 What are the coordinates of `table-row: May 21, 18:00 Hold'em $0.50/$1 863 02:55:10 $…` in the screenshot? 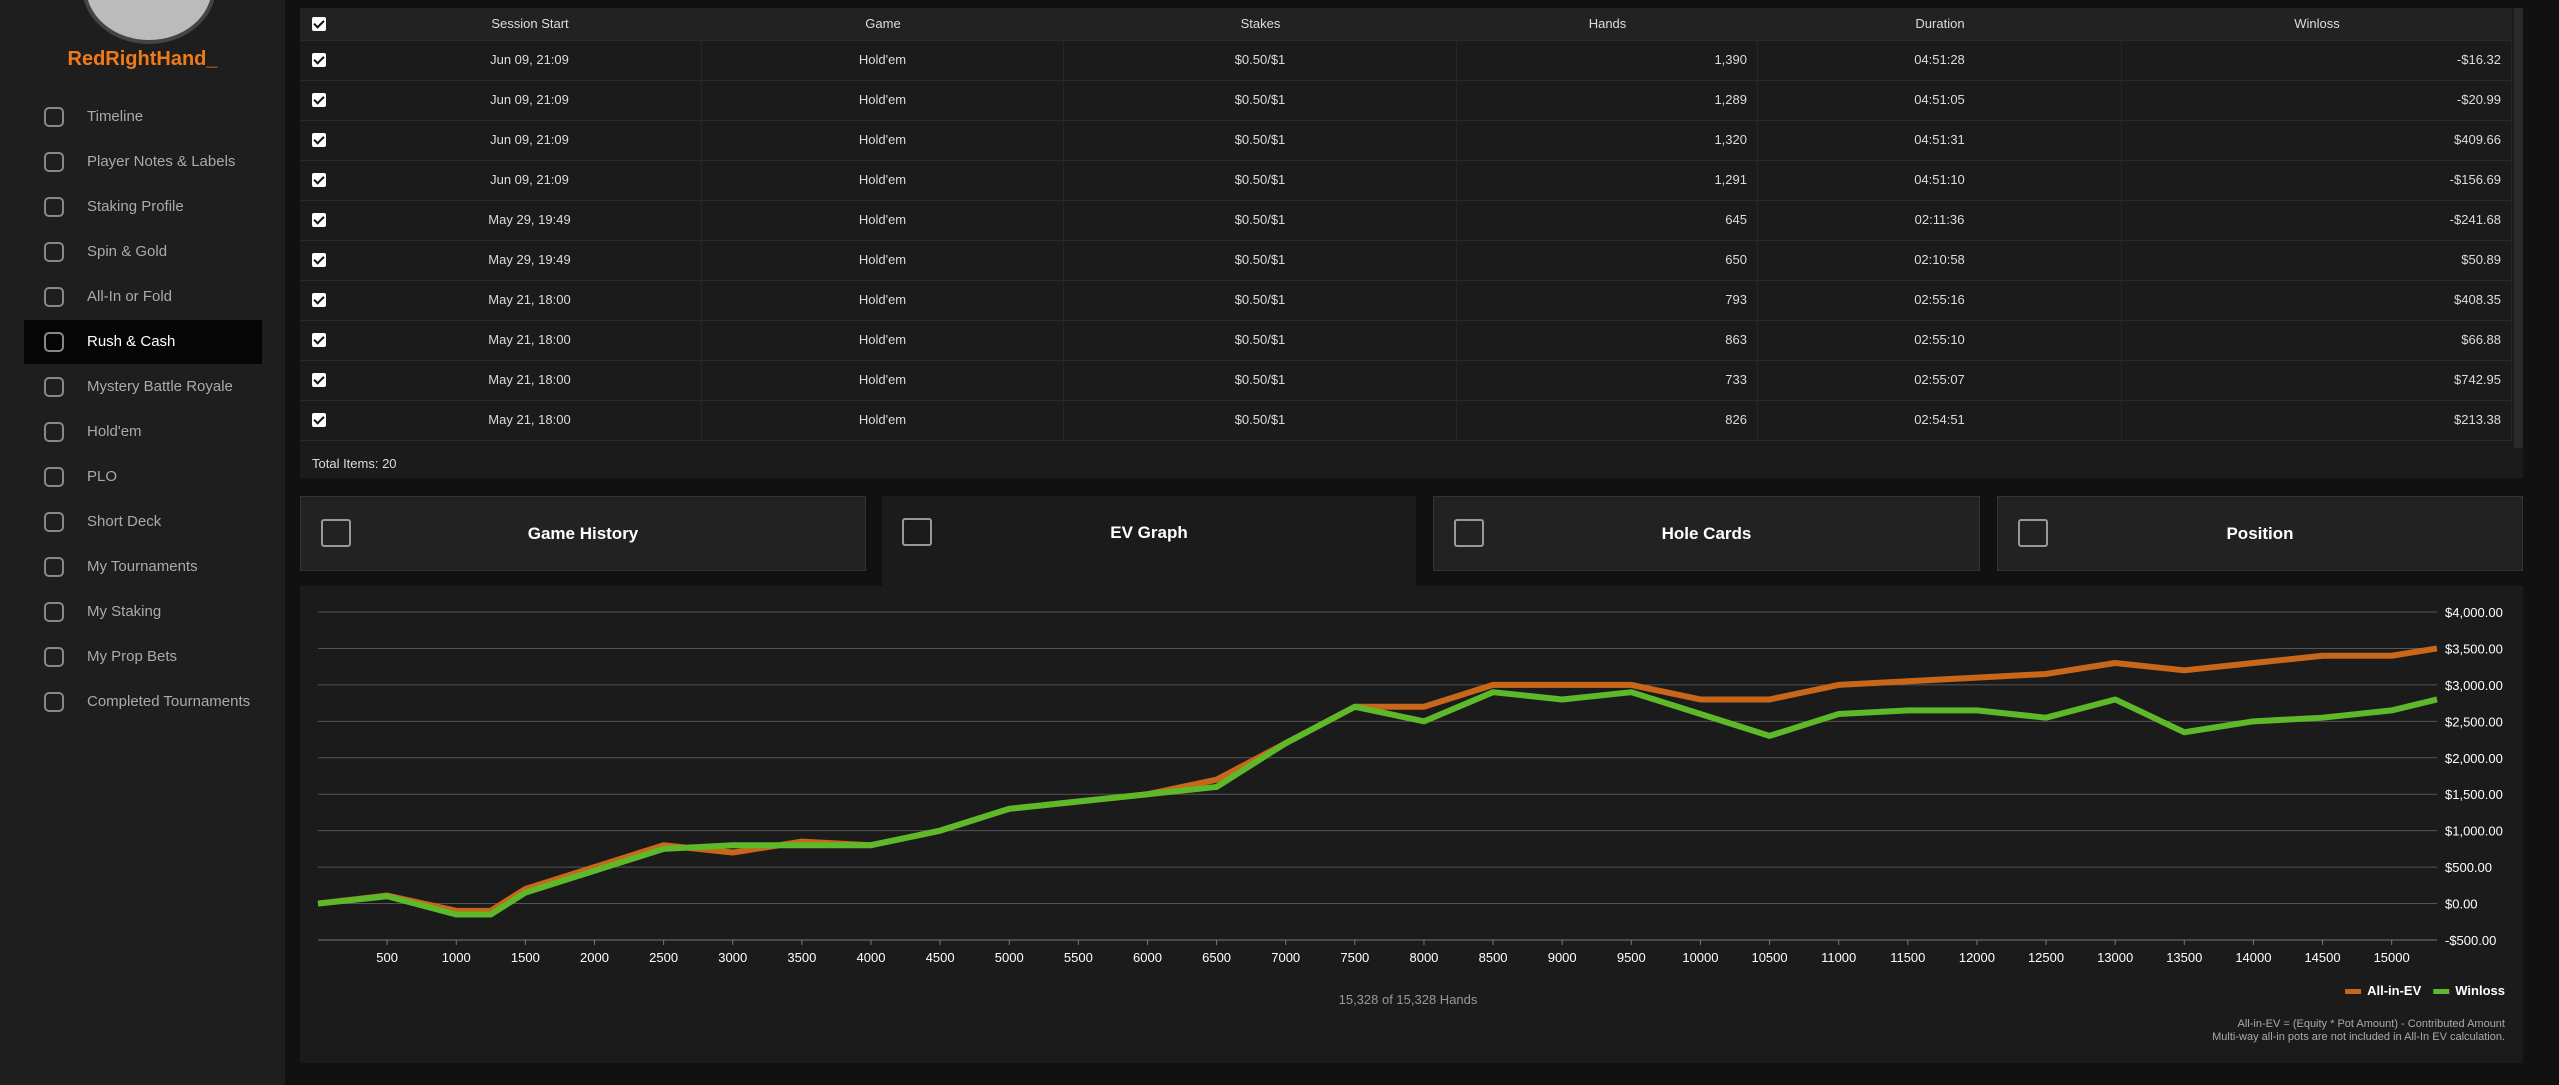 It's located at (1406, 340).